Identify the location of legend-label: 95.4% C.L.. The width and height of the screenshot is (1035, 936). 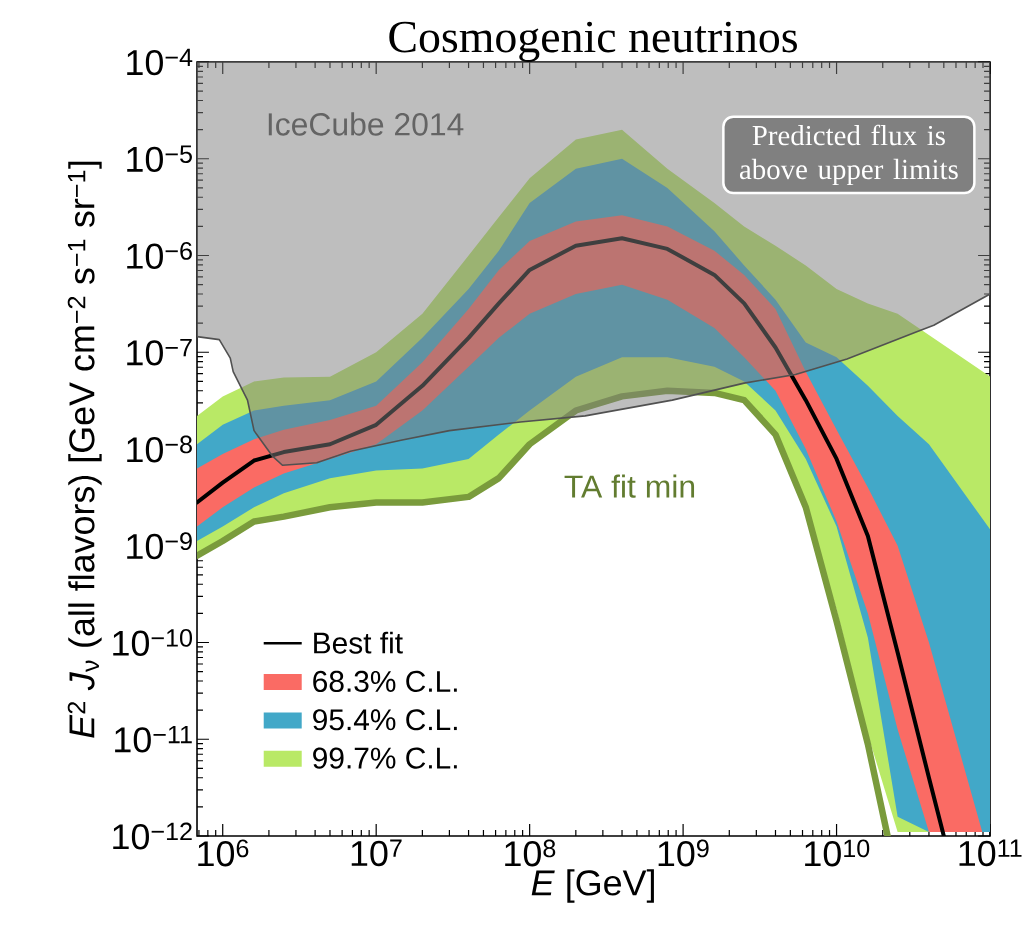
(385, 720).